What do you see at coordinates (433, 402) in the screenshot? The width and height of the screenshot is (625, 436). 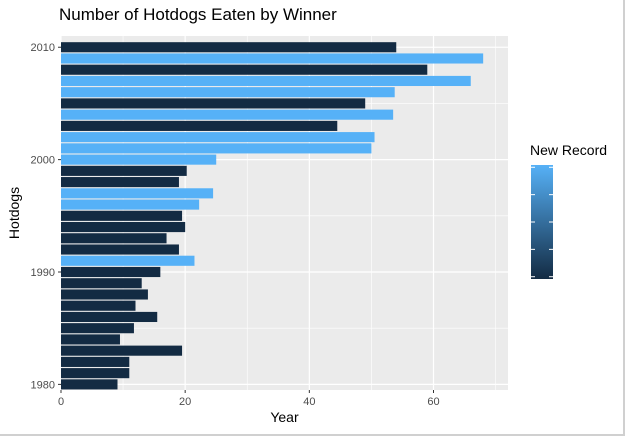 I see `x-tick-label: 60` at bounding box center [433, 402].